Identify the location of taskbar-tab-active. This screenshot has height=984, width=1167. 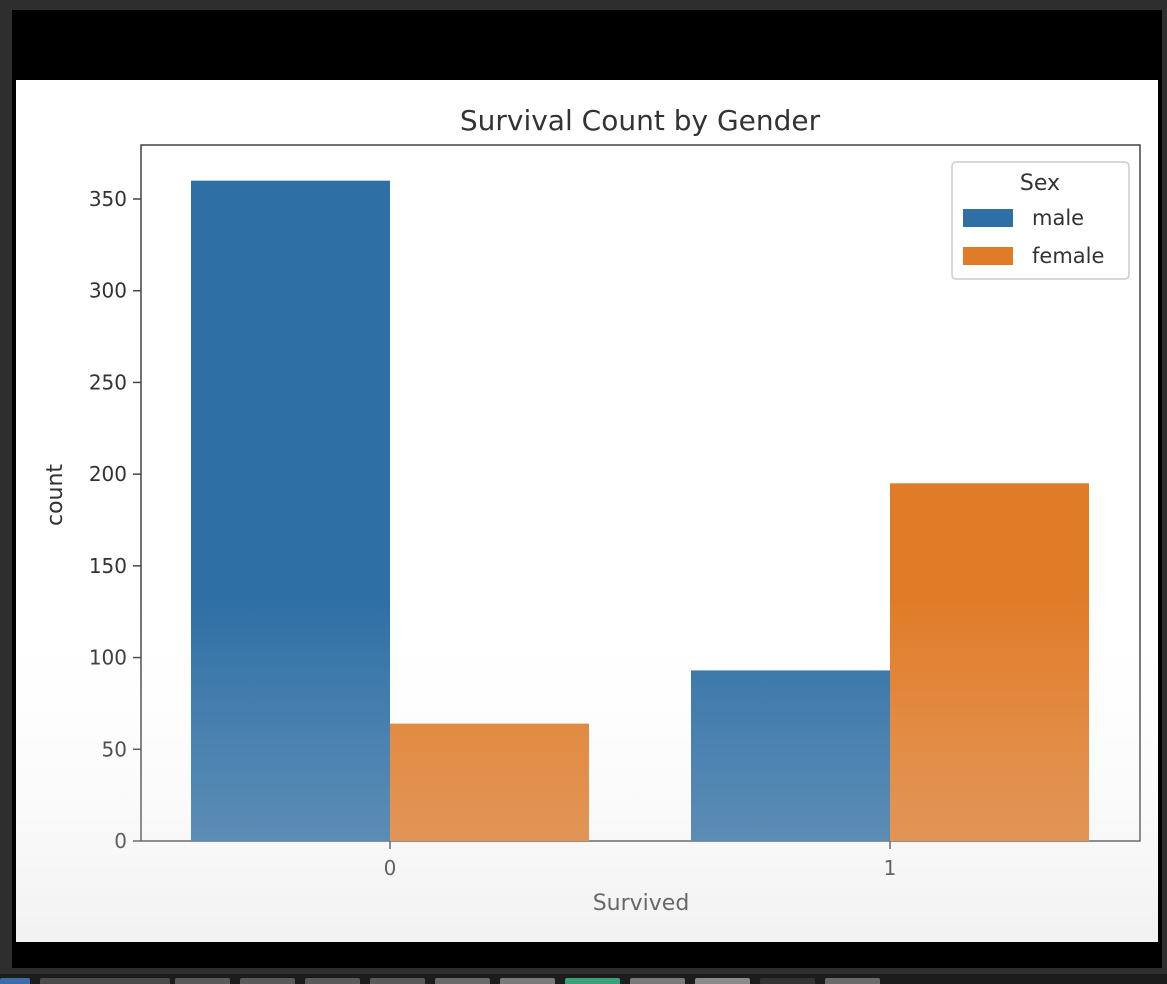
(592, 981).